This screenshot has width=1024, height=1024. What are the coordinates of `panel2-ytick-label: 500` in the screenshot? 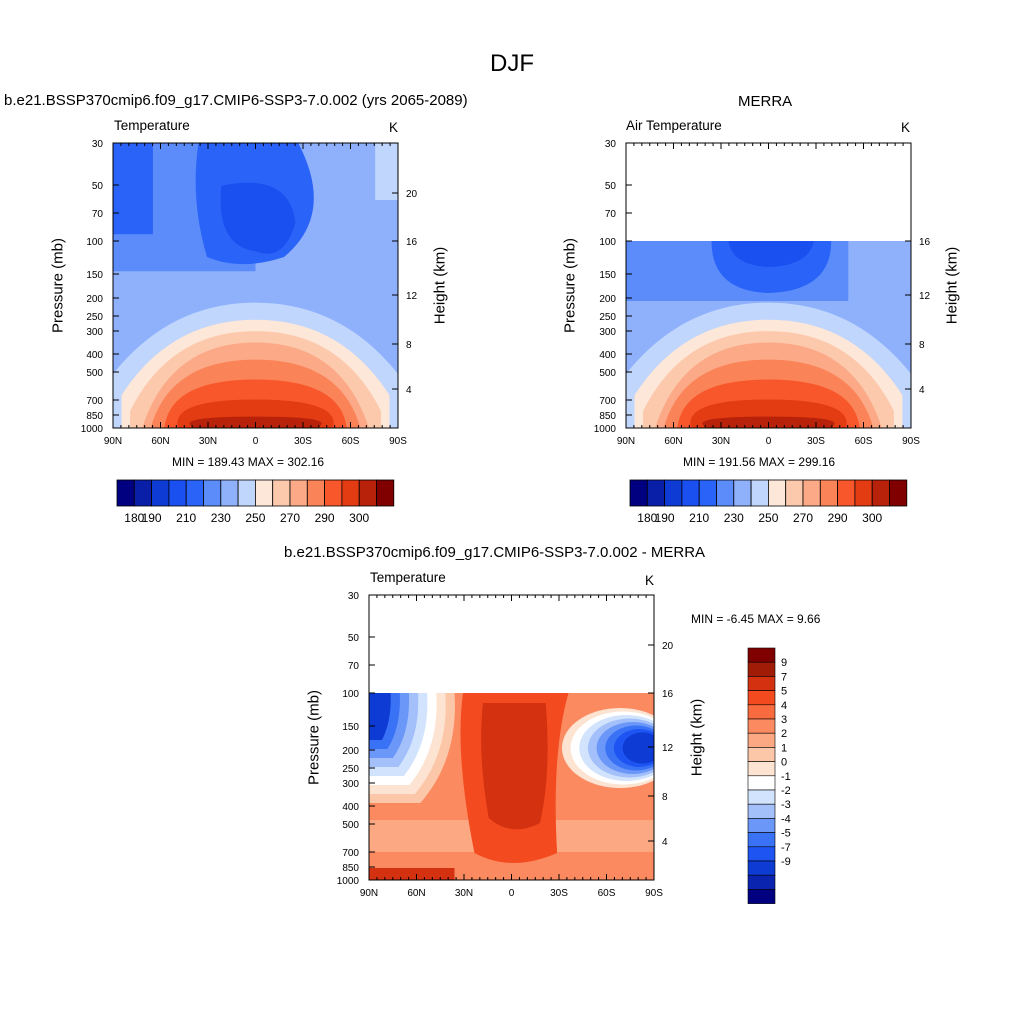 It's located at (607, 373).